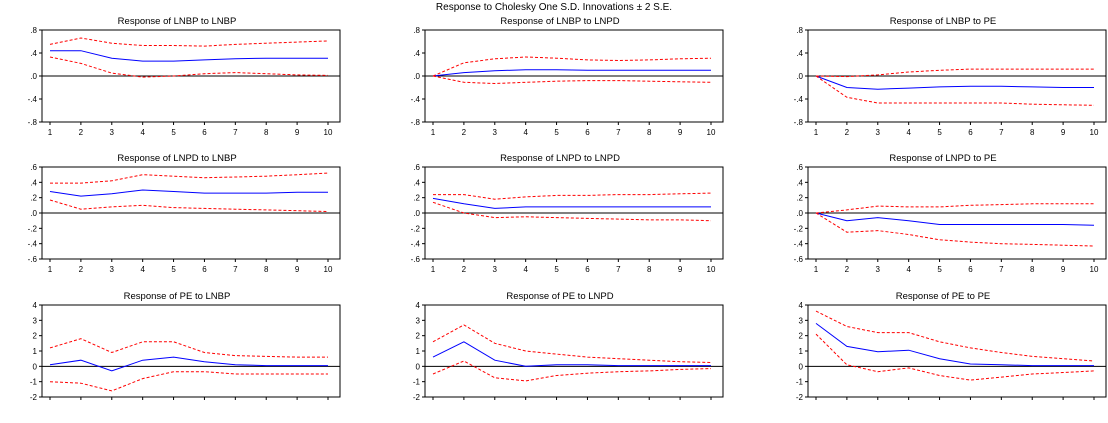  What do you see at coordinates (33, 259) in the screenshot?
I see `y-tick-label: -.6` at bounding box center [33, 259].